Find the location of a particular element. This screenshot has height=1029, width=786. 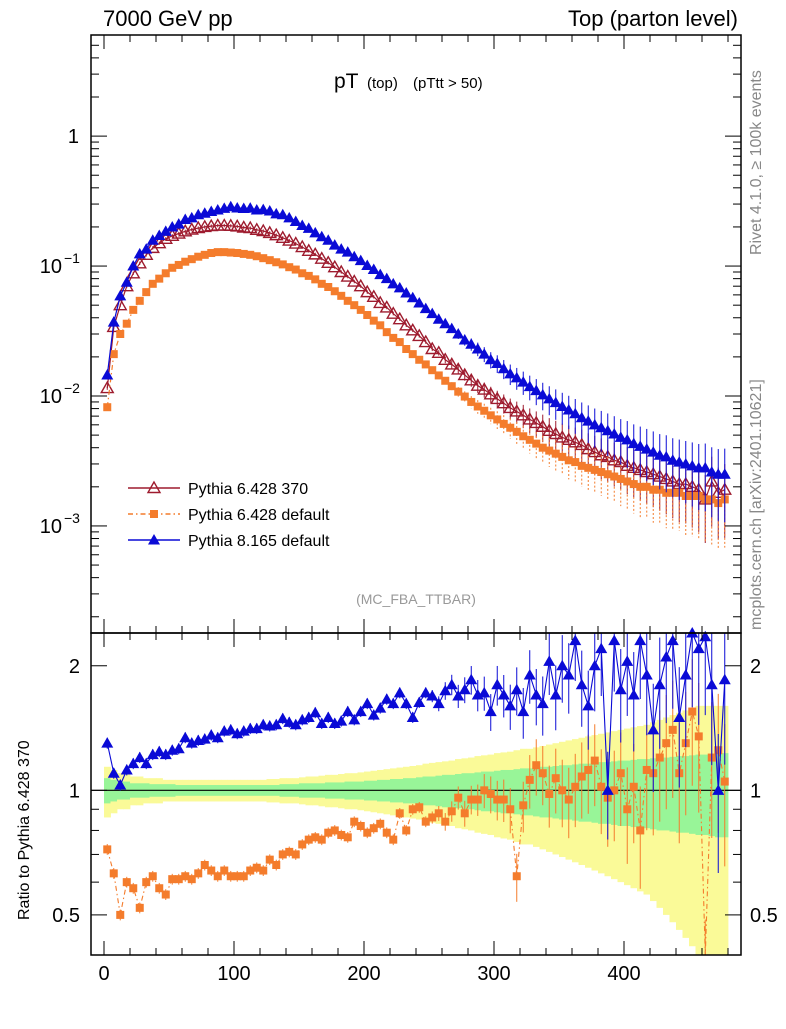

legend-marker is located at coordinates (154, 539).